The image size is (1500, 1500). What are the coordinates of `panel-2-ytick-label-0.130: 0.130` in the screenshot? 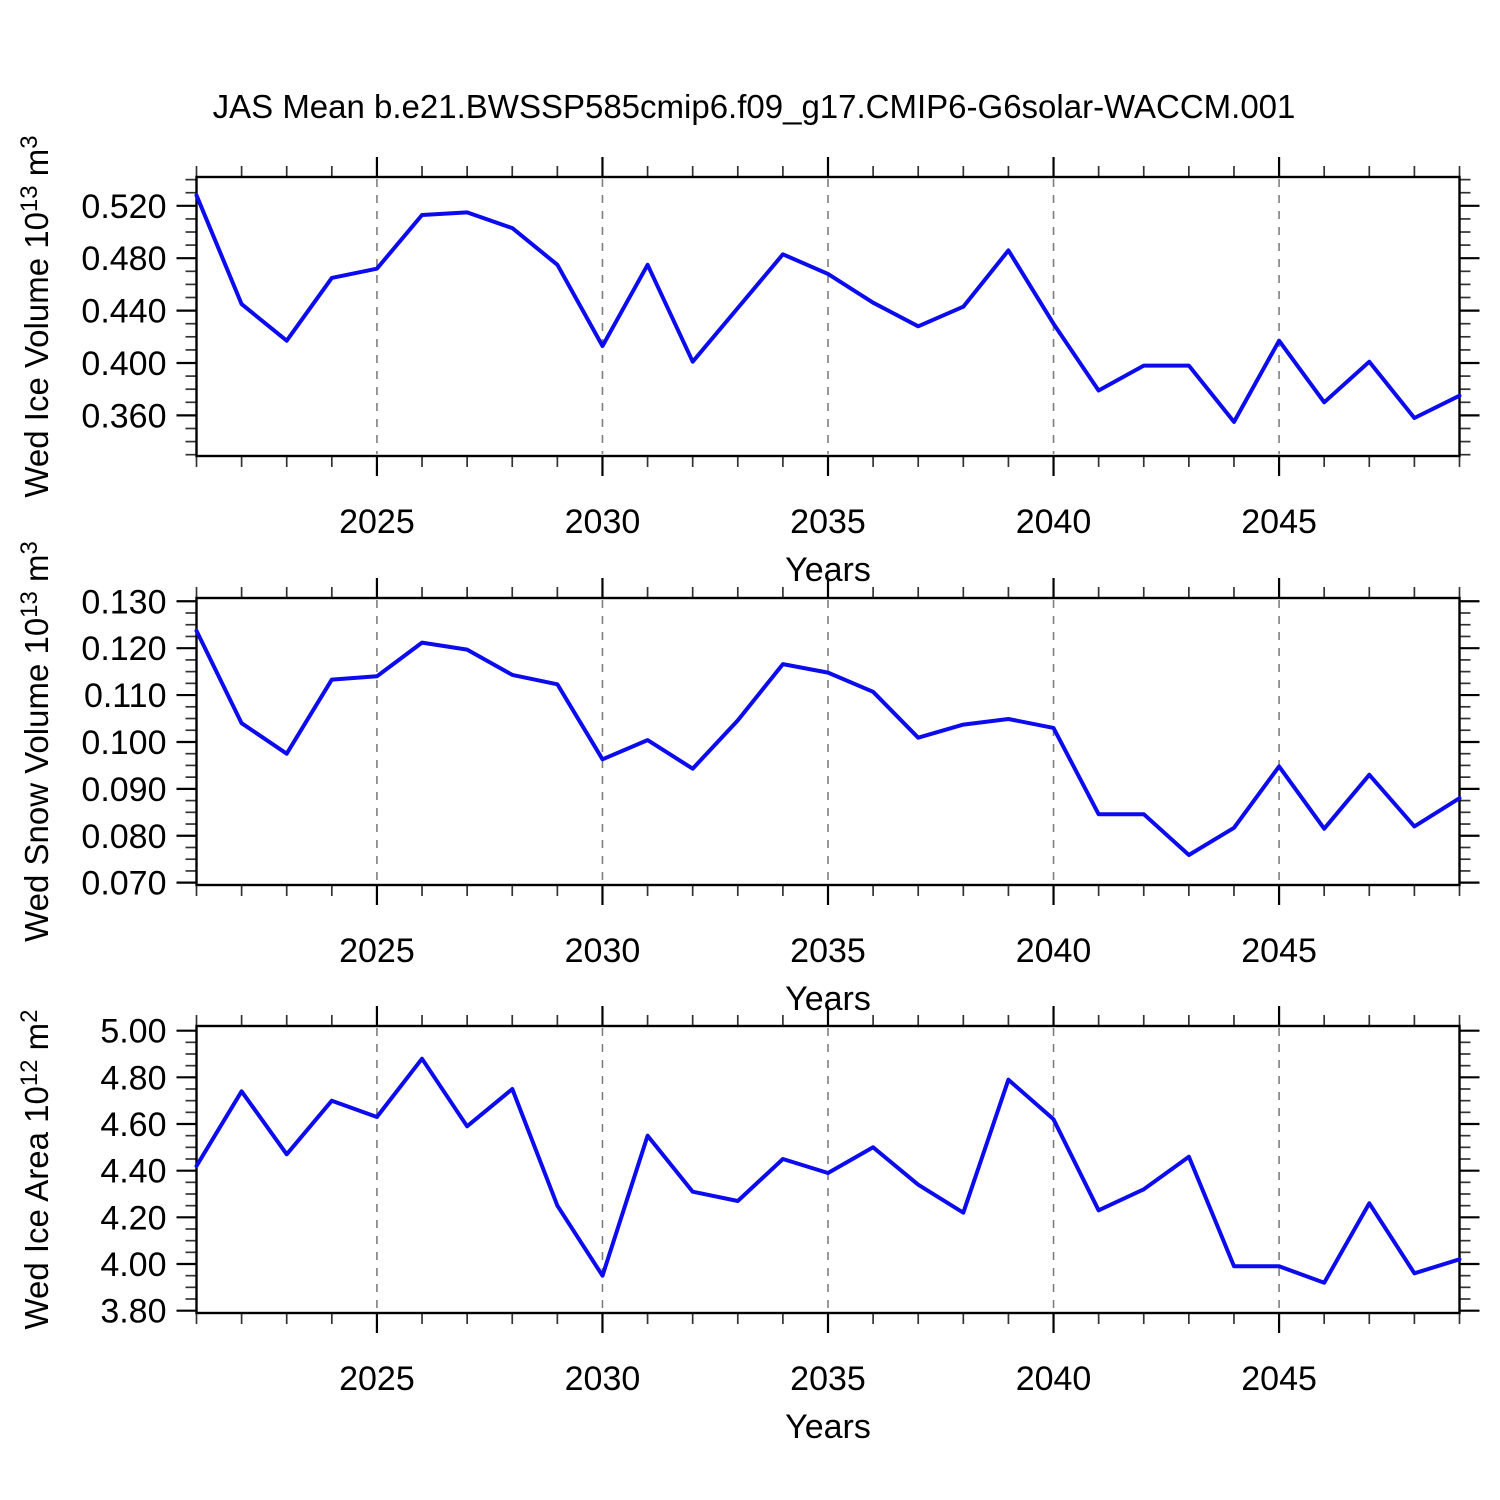 It's located at (123, 602).